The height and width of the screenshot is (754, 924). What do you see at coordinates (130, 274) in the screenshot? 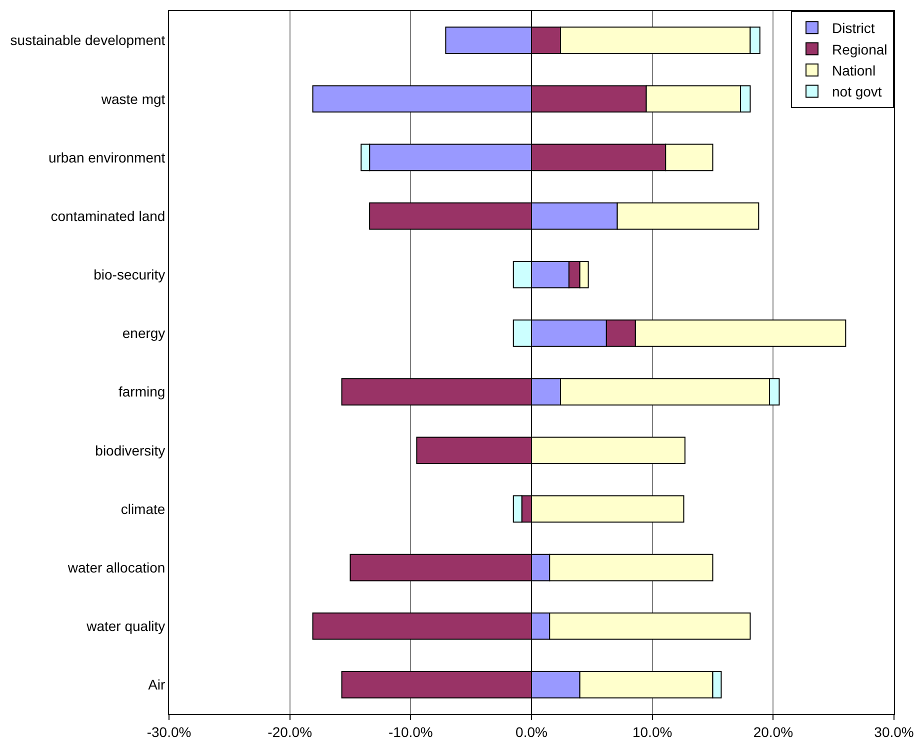
I see `y-tick-label: bio-security` at bounding box center [130, 274].